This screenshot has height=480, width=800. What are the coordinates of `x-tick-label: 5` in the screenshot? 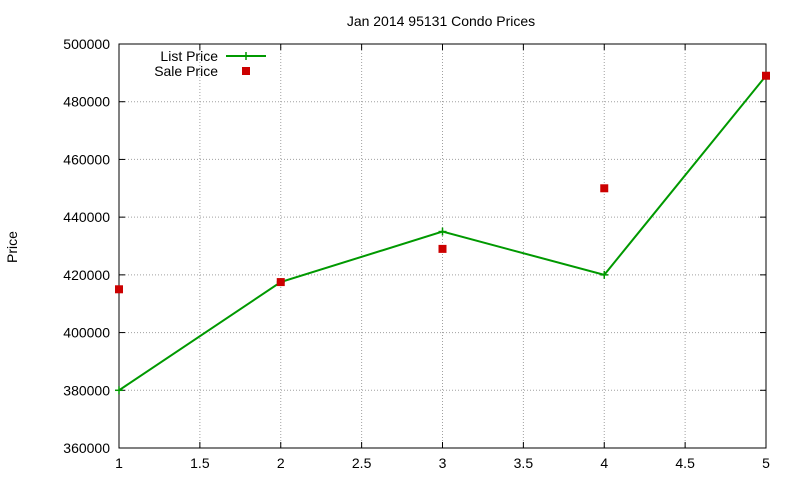 It's located at (766, 463).